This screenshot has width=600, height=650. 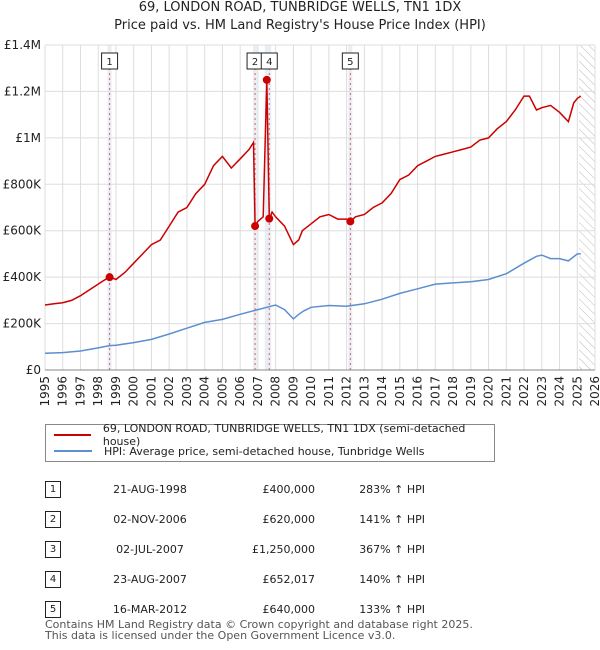 I want to click on x-tick-label: 2023, so click(x=542, y=391).